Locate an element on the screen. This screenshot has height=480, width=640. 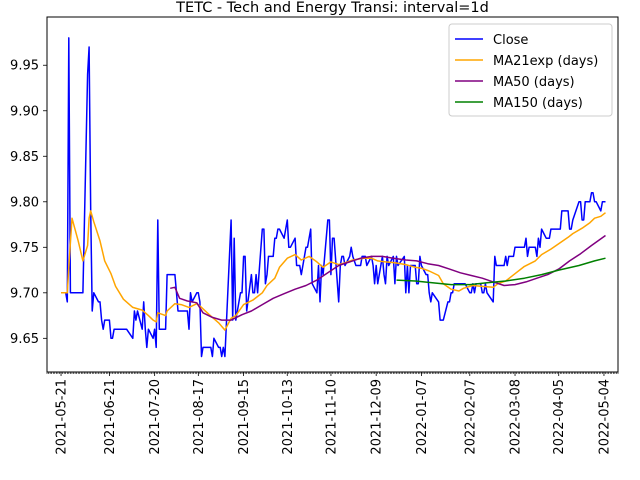
x-tick-label: 2022-04-05 is located at coordinates (559, 417).